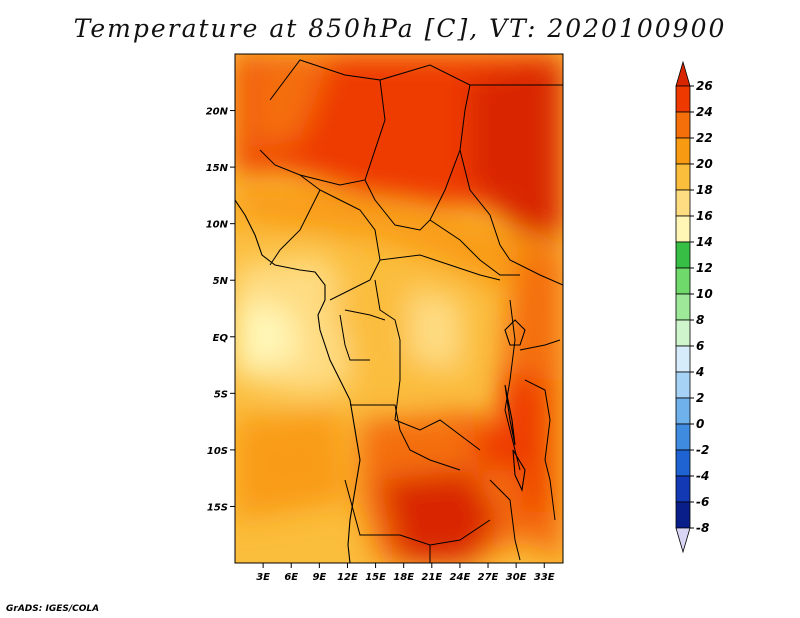 The image size is (800, 618). Describe the element at coordinates (704, 112) in the screenshot. I see `colorbar-label: 24` at that location.